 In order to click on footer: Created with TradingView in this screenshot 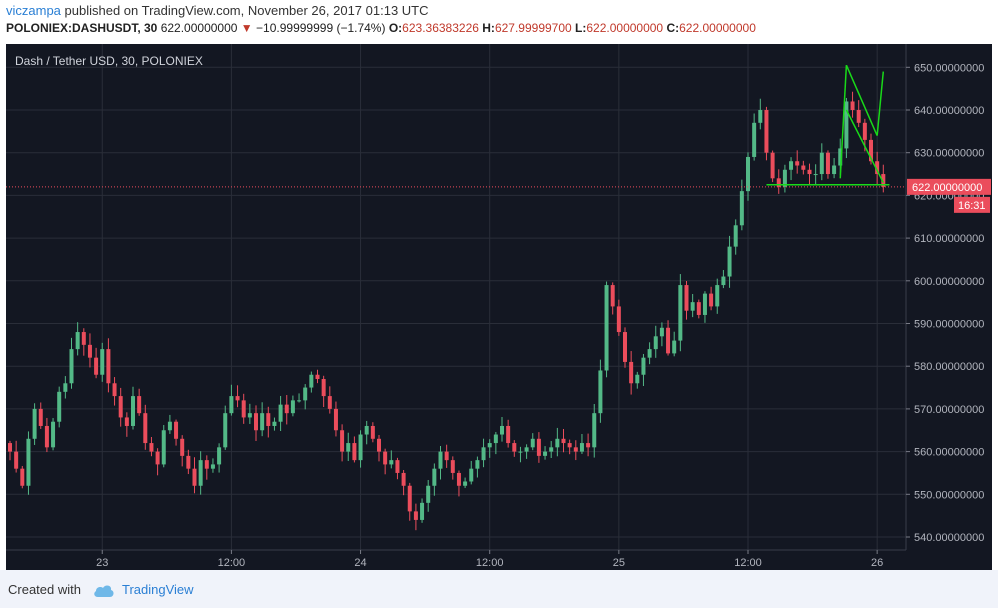, I will do `click(499, 589)`.